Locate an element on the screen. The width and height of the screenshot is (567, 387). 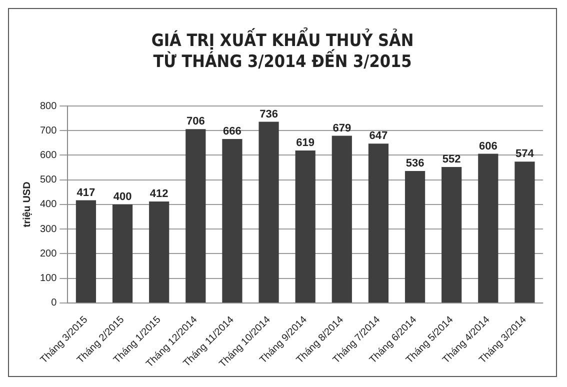
data-label: 706 is located at coordinates (195, 122).